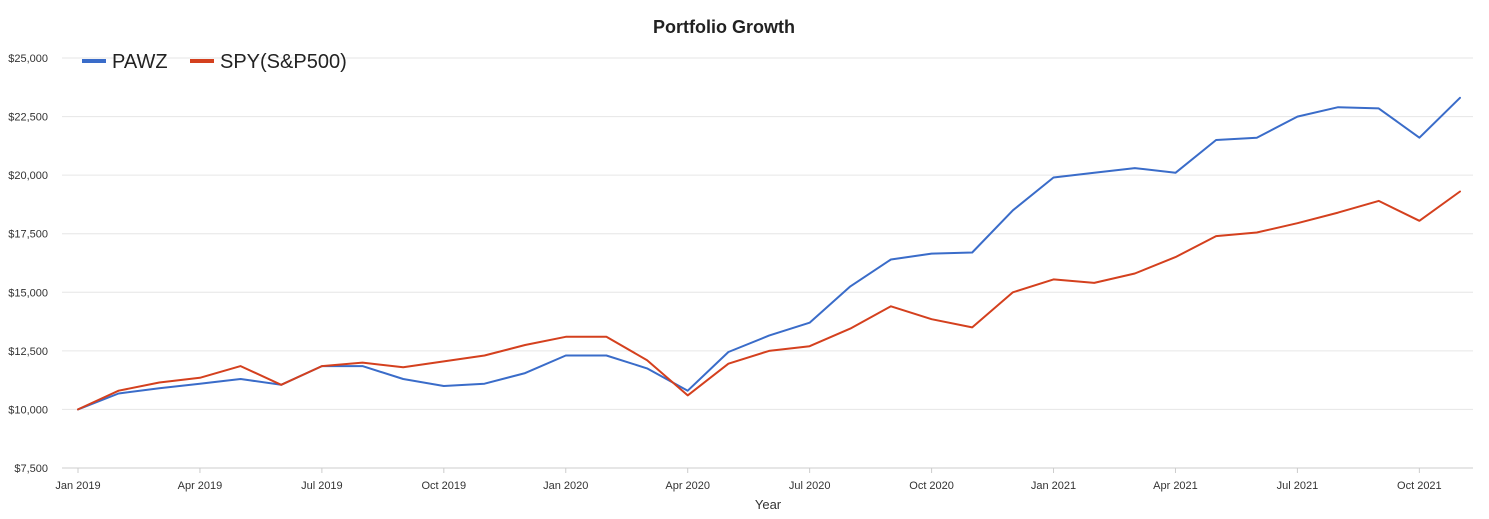 This screenshot has width=1489, height=519. I want to click on x-tick-label: Oct 2020, so click(931, 486).